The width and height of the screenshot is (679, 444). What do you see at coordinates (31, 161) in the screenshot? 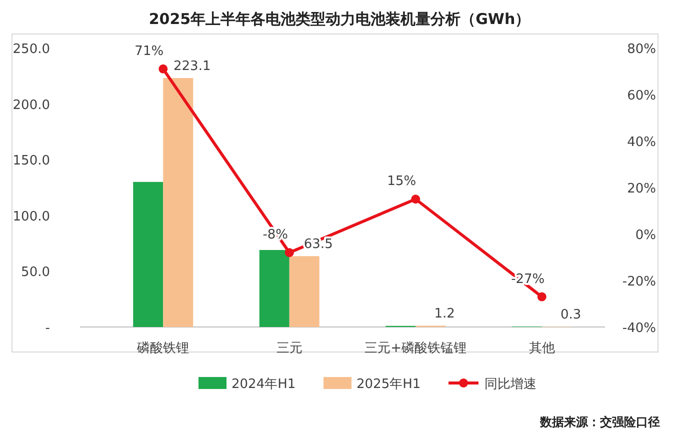
I see `y-tick-label: 150.0` at bounding box center [31, 161].